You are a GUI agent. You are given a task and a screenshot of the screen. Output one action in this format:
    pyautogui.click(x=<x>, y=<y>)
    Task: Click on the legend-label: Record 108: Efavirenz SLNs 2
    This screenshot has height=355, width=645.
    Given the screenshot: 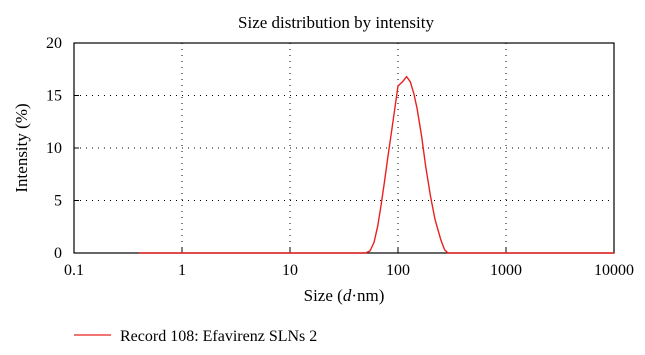 What is the action you would take?
    pyautogui.click(x=218, y=336)
    